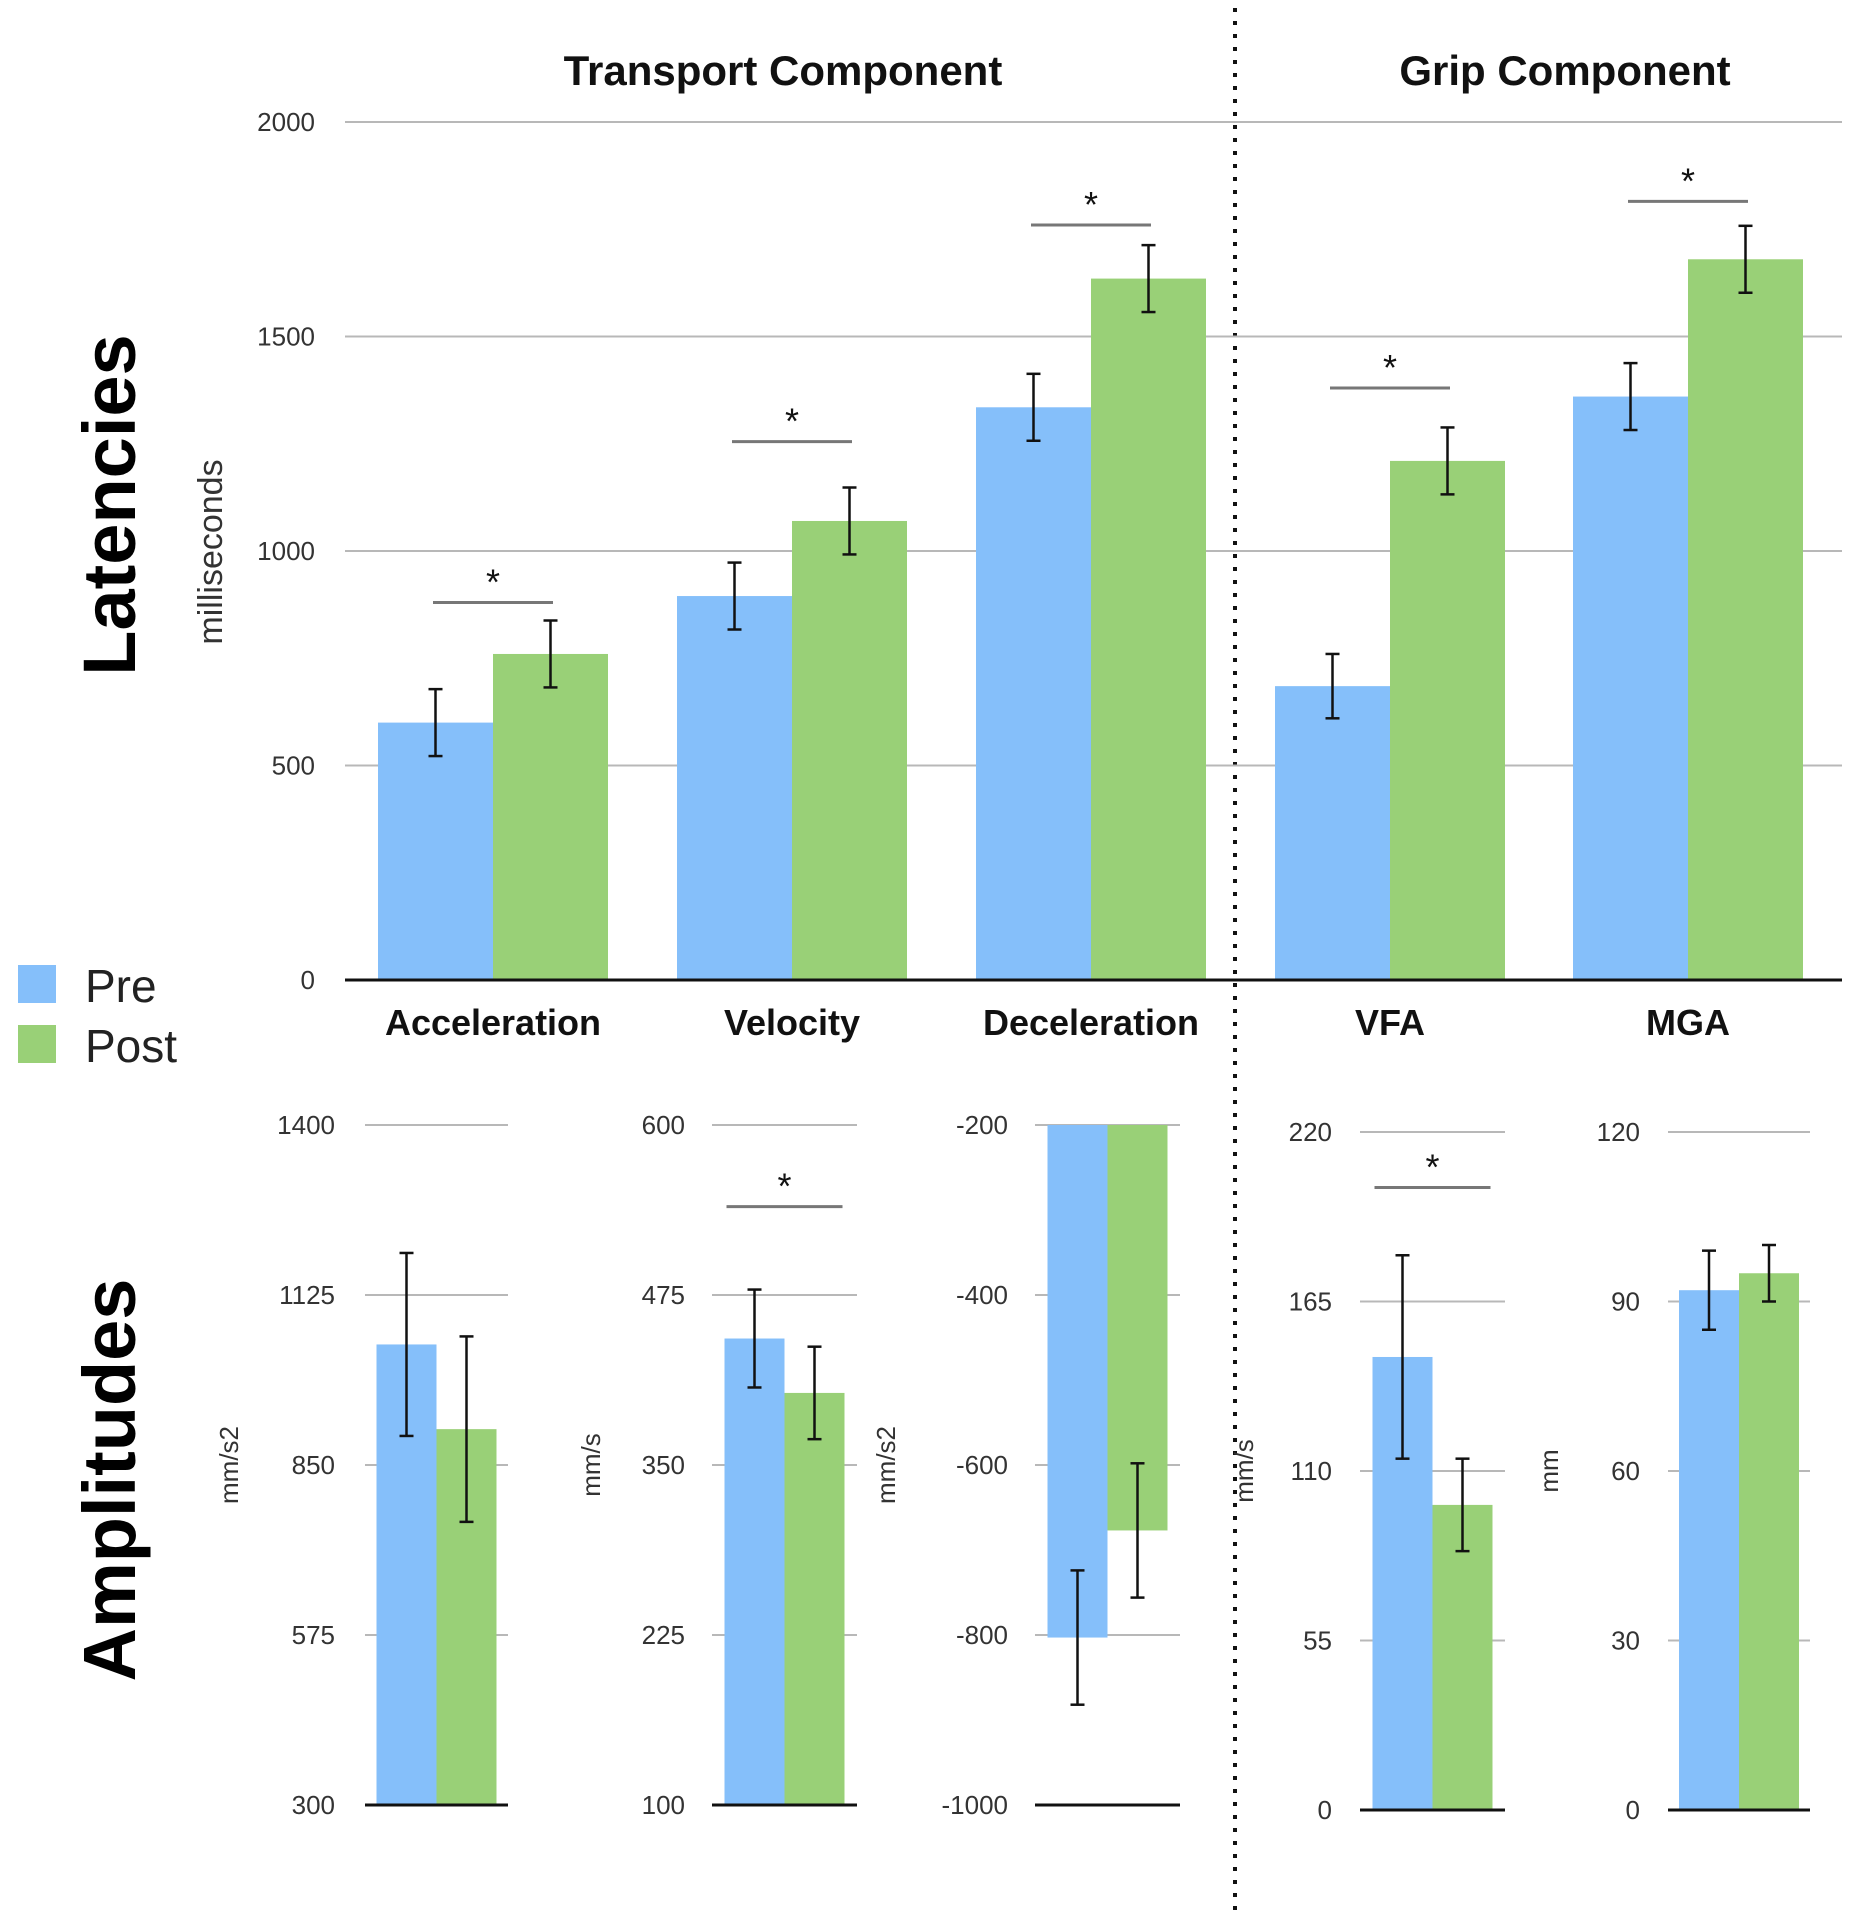  I want to click on row-label-latencies: Latencies, so click(109, 504).